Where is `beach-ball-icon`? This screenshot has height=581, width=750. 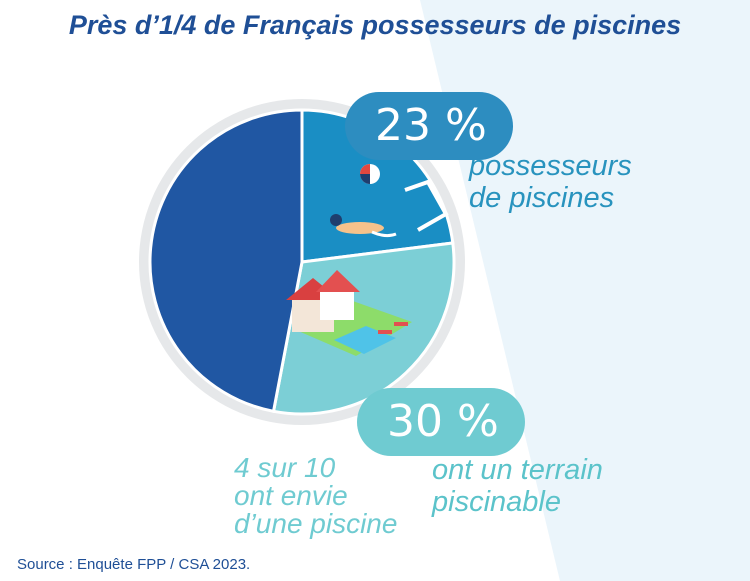 beach-ball-icon is located at coordinates (370, 174).